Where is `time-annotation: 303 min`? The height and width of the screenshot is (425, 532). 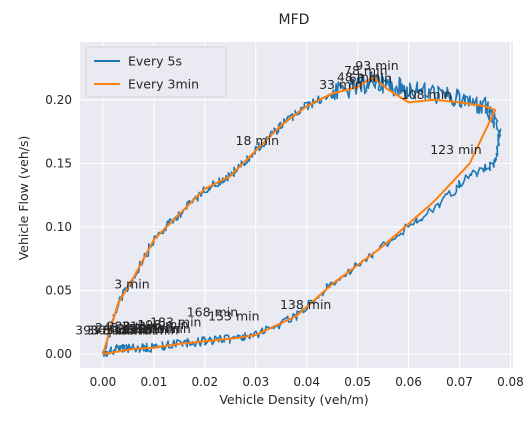 time-annotation: 303 min is located at coordinates (164, 328).